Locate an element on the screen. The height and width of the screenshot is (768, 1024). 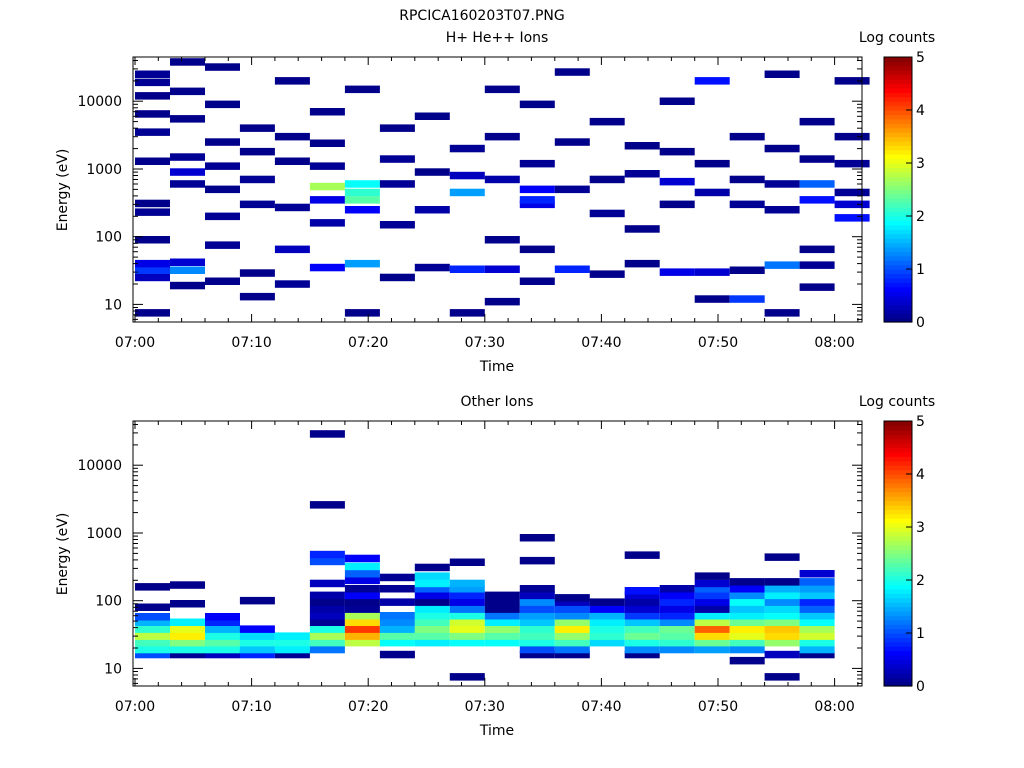
colorbar-tick-label: 5 is located at coordinates (920, 58).